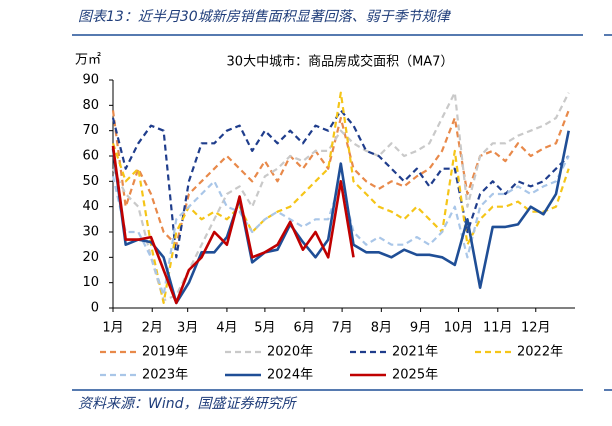  What do you see at coordinates (381, 328) in the screenshot?
I see `x-tick-label: 8月` at bounding box center [381, 328].